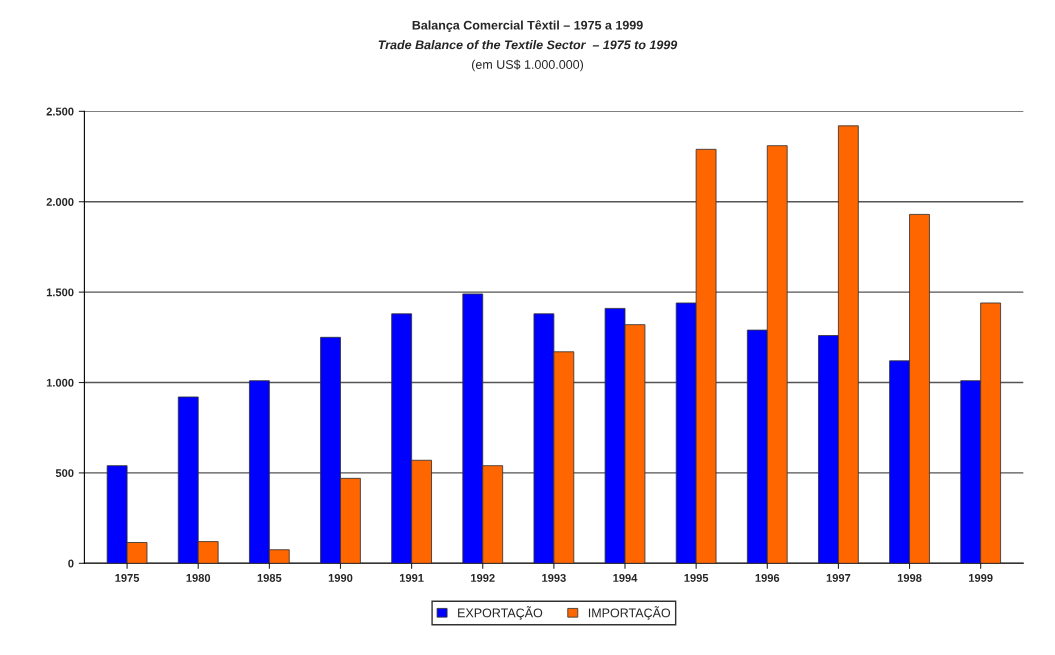 Image resolution: width=1055 pixels, height=655 pixels. What do you see at coordinates (198, 578) in the screenshot?
I see `x-tick-label: 1980` at bounding box center [198, 578].